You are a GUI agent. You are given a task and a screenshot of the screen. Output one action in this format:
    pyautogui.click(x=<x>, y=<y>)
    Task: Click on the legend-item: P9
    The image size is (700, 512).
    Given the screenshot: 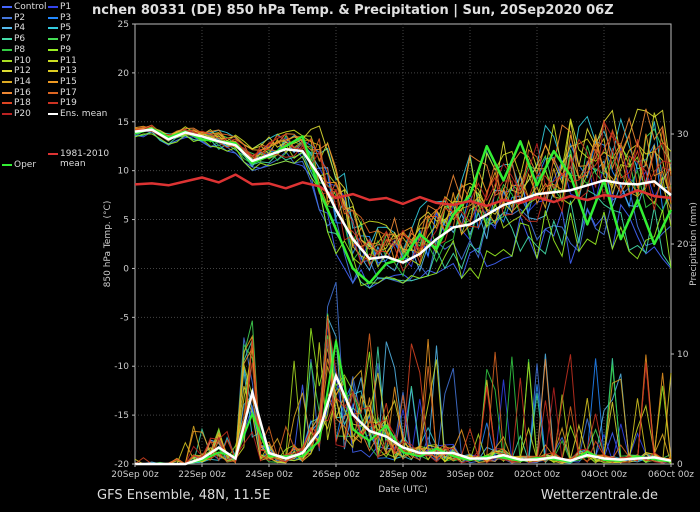 What is the action you would take?
    pyautogui.click(x=59, y=50)
    